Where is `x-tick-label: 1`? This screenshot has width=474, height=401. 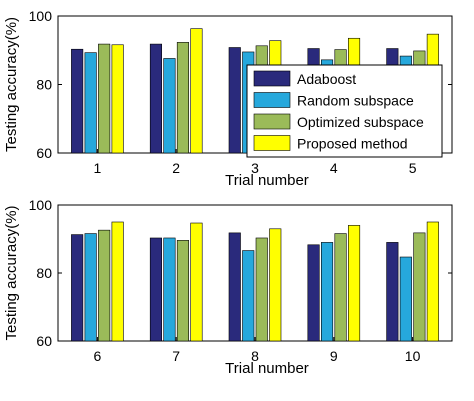
x-tick-label: 1 is located at coordinates (98, 168).